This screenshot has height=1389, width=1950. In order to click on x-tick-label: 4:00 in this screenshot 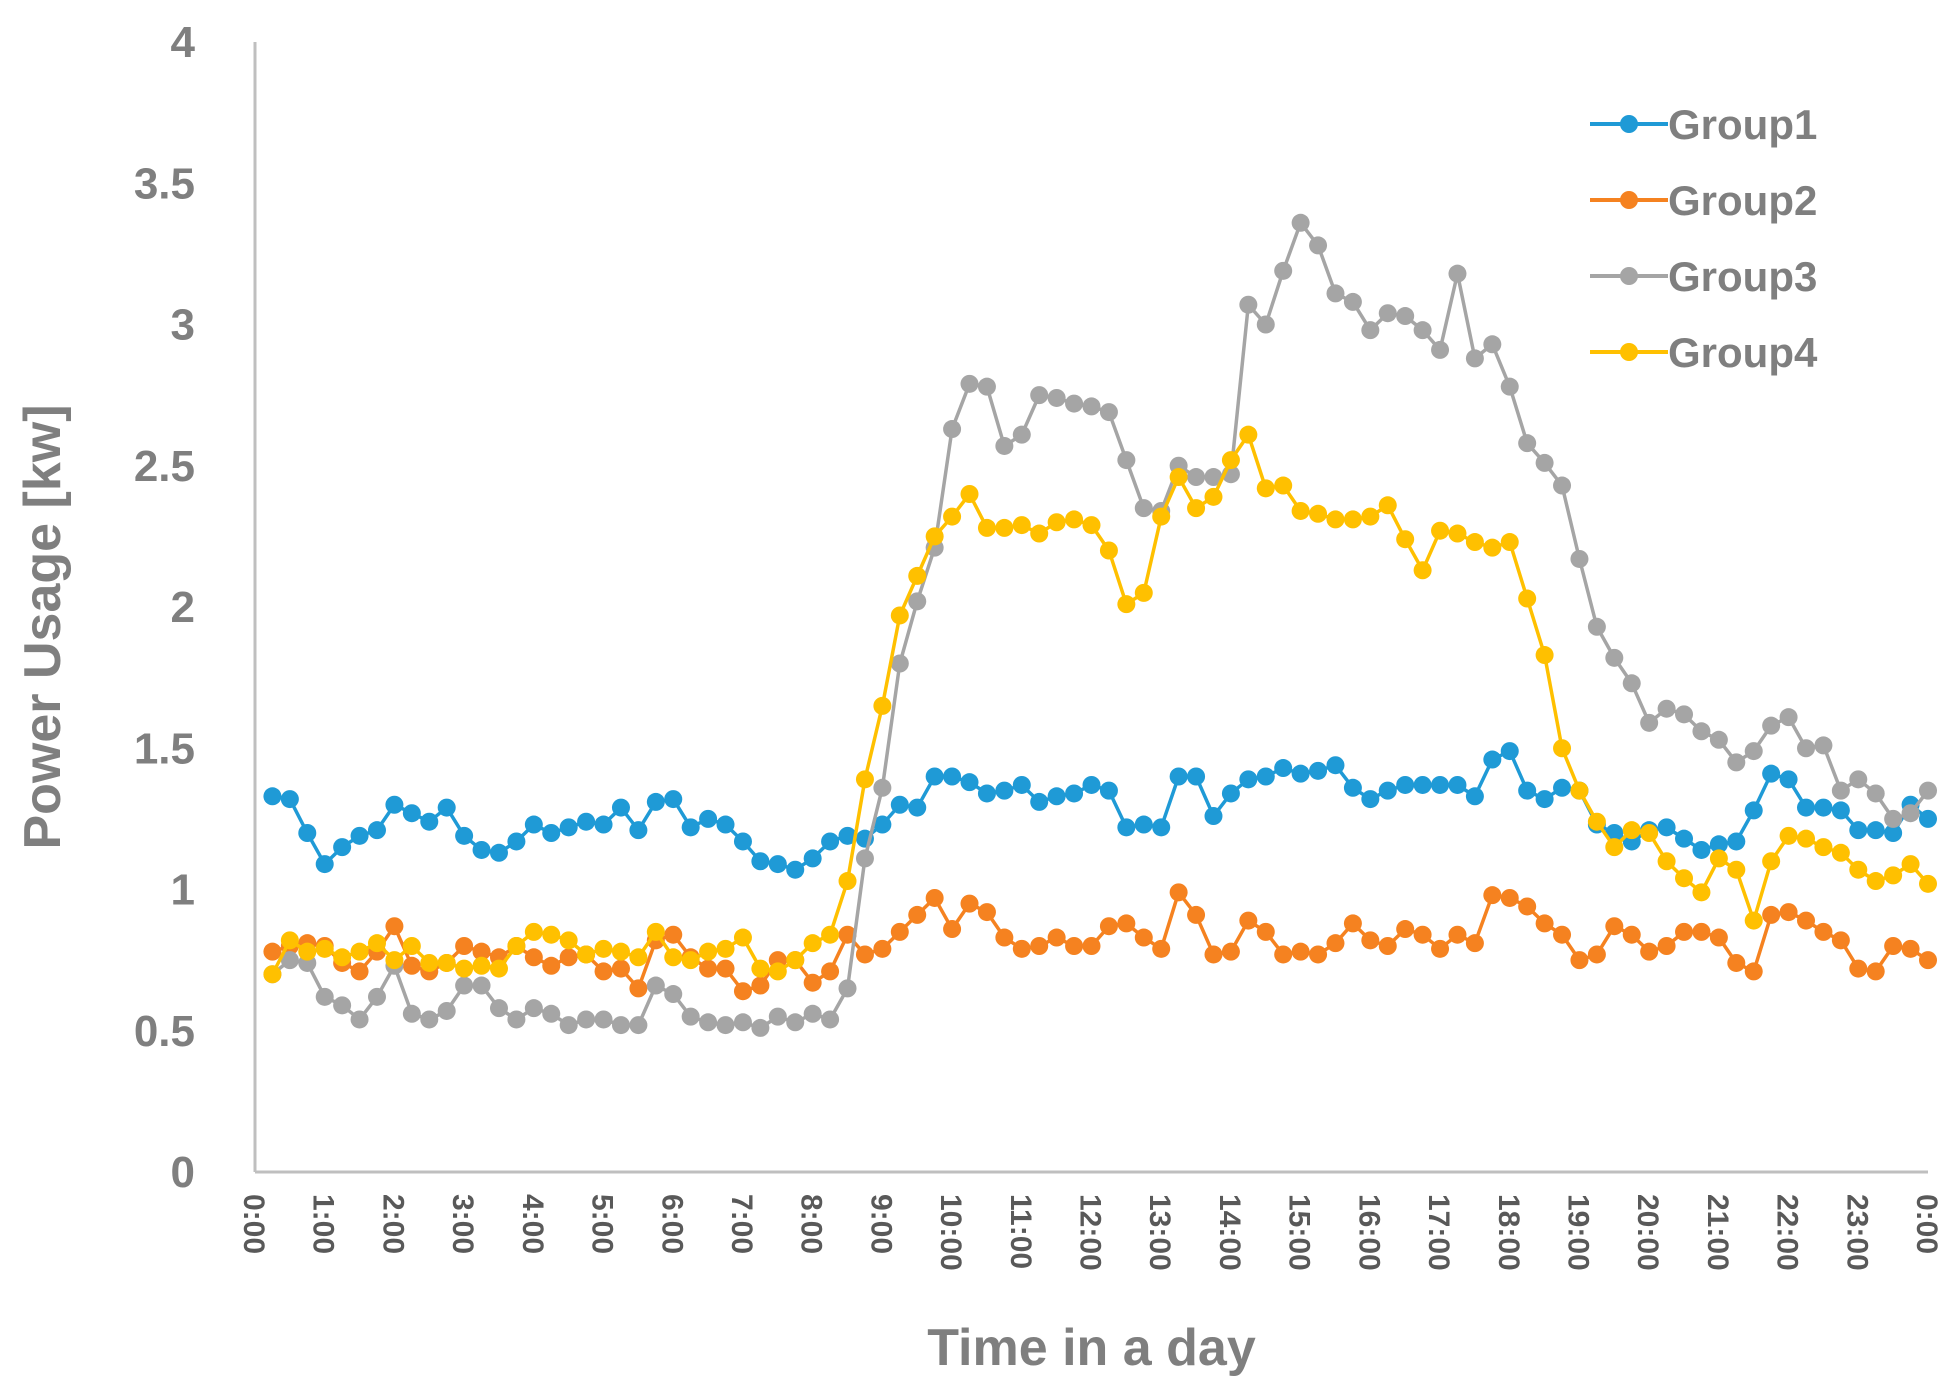, I will do `click(532, 1224)`.